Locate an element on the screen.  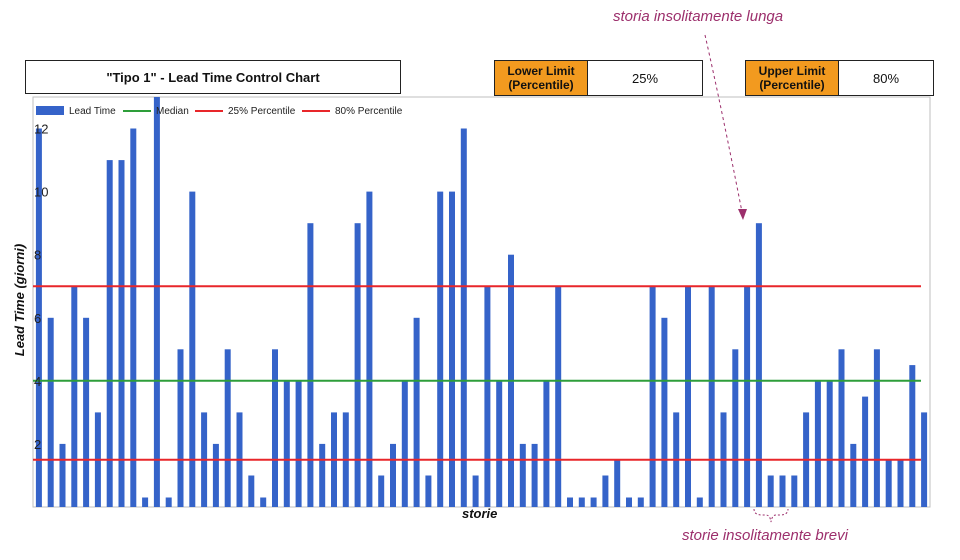
annotation-short-stories: storie insolitamente brevi is located at coordinates (765, 535).